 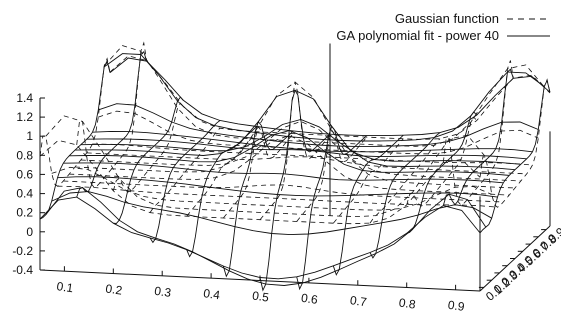 I want to click on x-tick-label: 0.3, so click(x=163, y=292).